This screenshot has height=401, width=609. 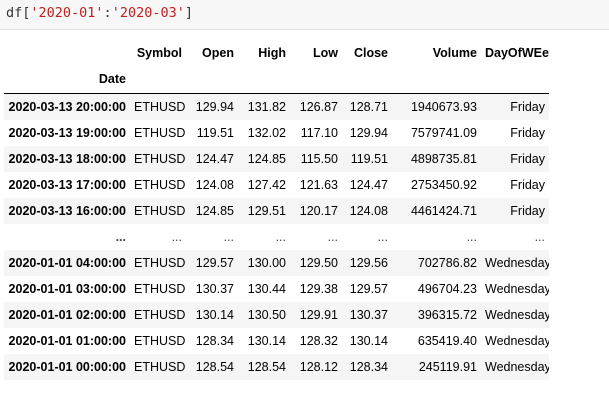 I want to click on row-index-date: 2020-03-13 20:00:00, so click(x=67, y=106).